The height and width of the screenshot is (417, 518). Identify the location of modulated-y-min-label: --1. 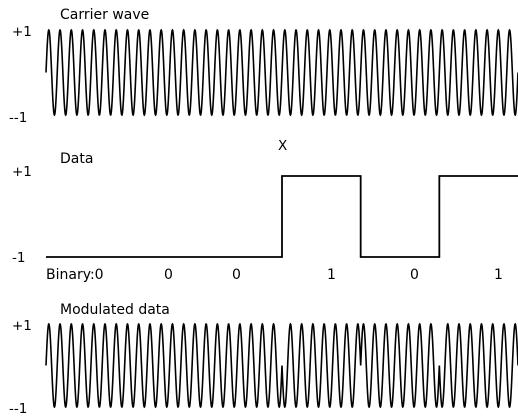
(18, 409).